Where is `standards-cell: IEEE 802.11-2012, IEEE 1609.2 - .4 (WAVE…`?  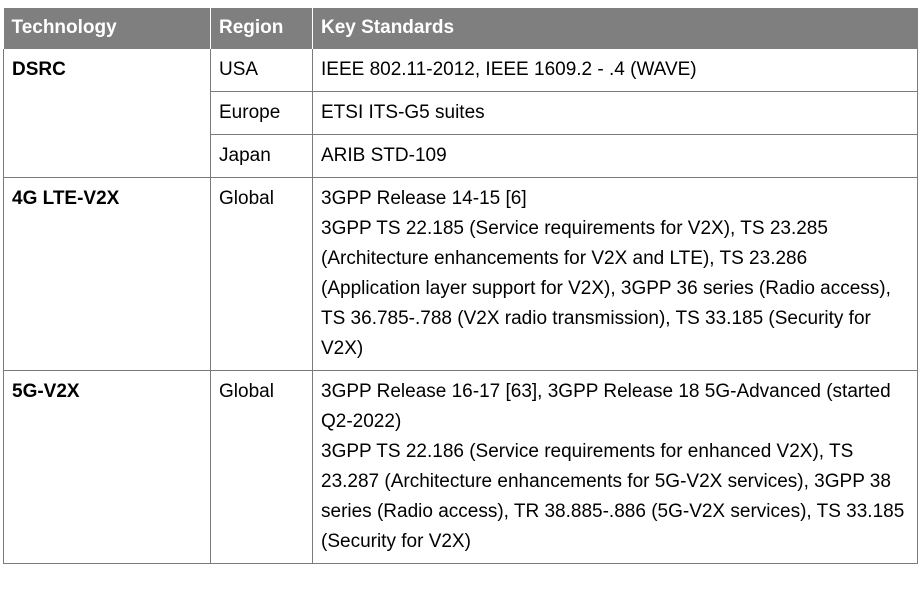 standards-cell: IEEE 802.11-2012, IEEE 1609.2 - .4 (WAVE… is located at coordinates (615, 70).